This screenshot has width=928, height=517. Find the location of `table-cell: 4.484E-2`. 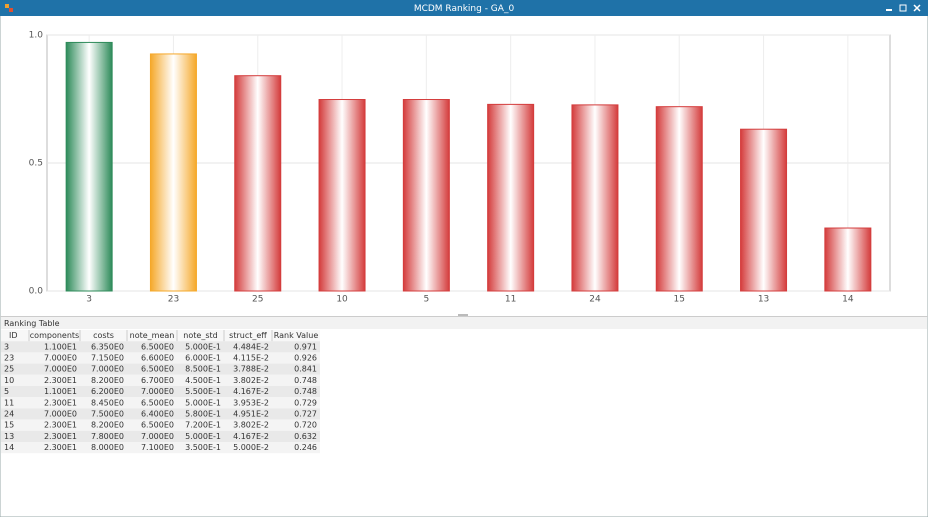

table-cell: 4.484E-2 is located at coordinates (251, 346).